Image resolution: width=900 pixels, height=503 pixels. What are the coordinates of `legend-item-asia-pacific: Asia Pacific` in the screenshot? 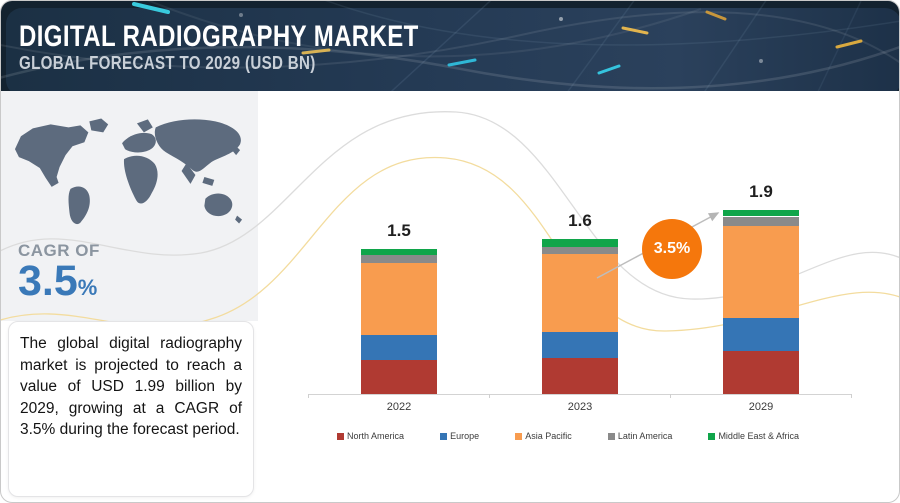 It's located at (543, 436).